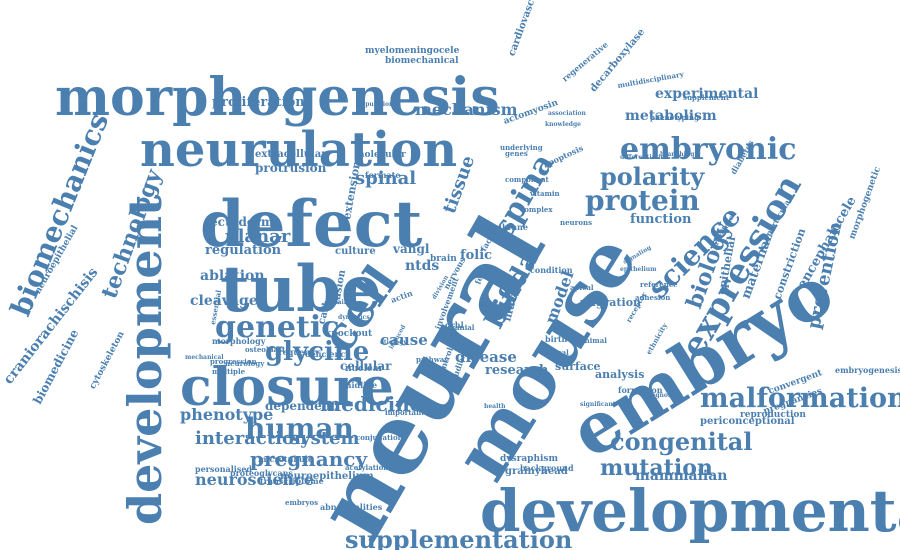  What do you see at coordinates (536, 209) in the screenshot?
I see `word-complex: complex` at bounding box center [536, 209].